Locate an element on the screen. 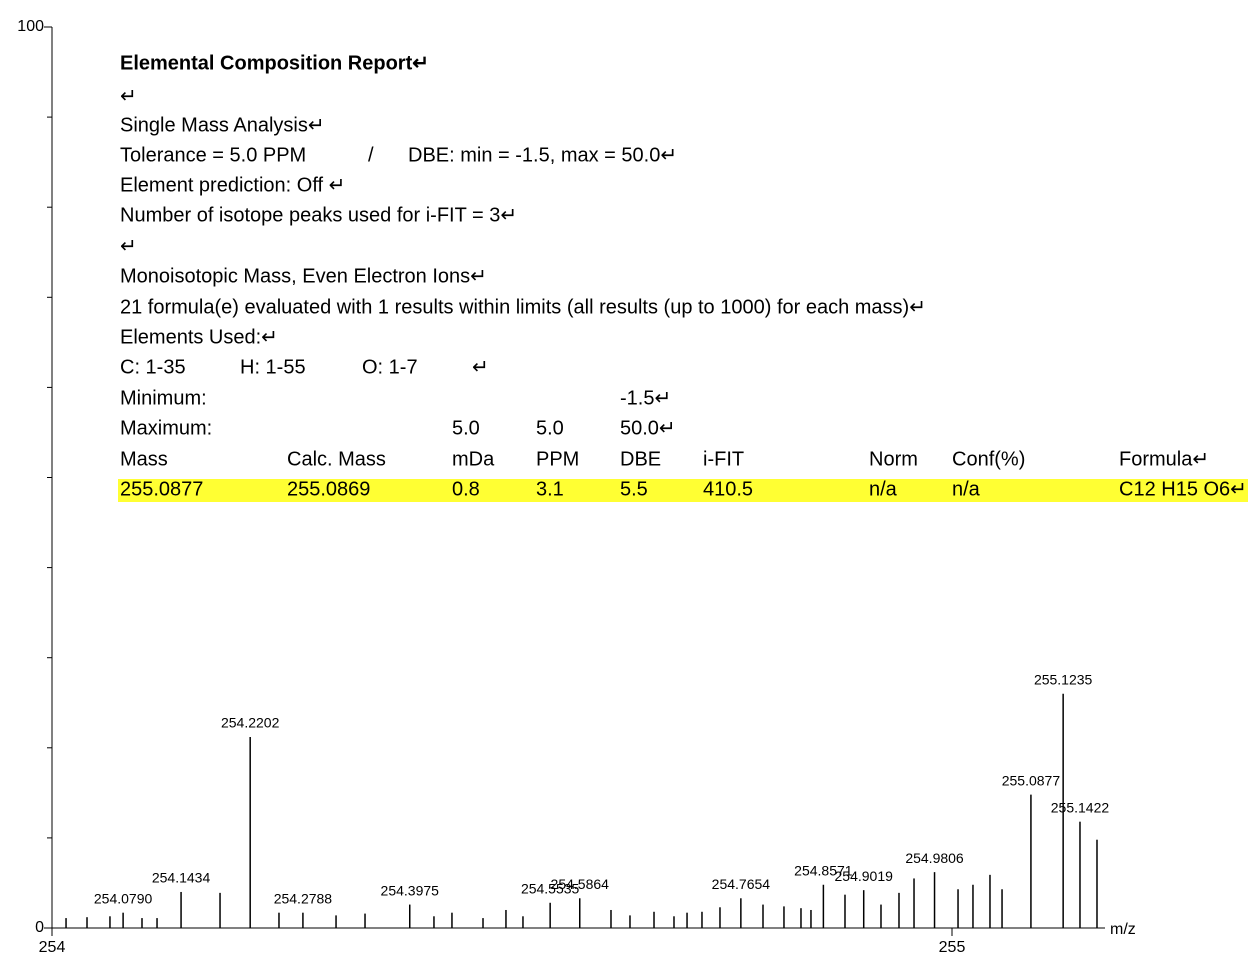 The image size is (1260, 958). y-tick-label: 100 is located at coordinates (30, 26).